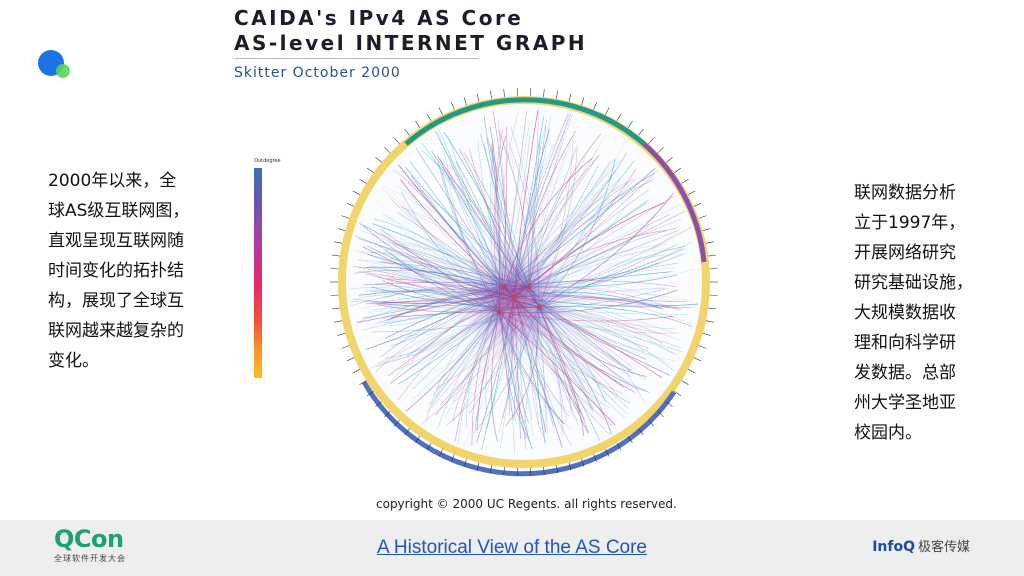 The image size is (1024, 576). Describe the element at coordinates (519, 428) in the screenshot. I see `graph-ring-arc-blue` at that location.